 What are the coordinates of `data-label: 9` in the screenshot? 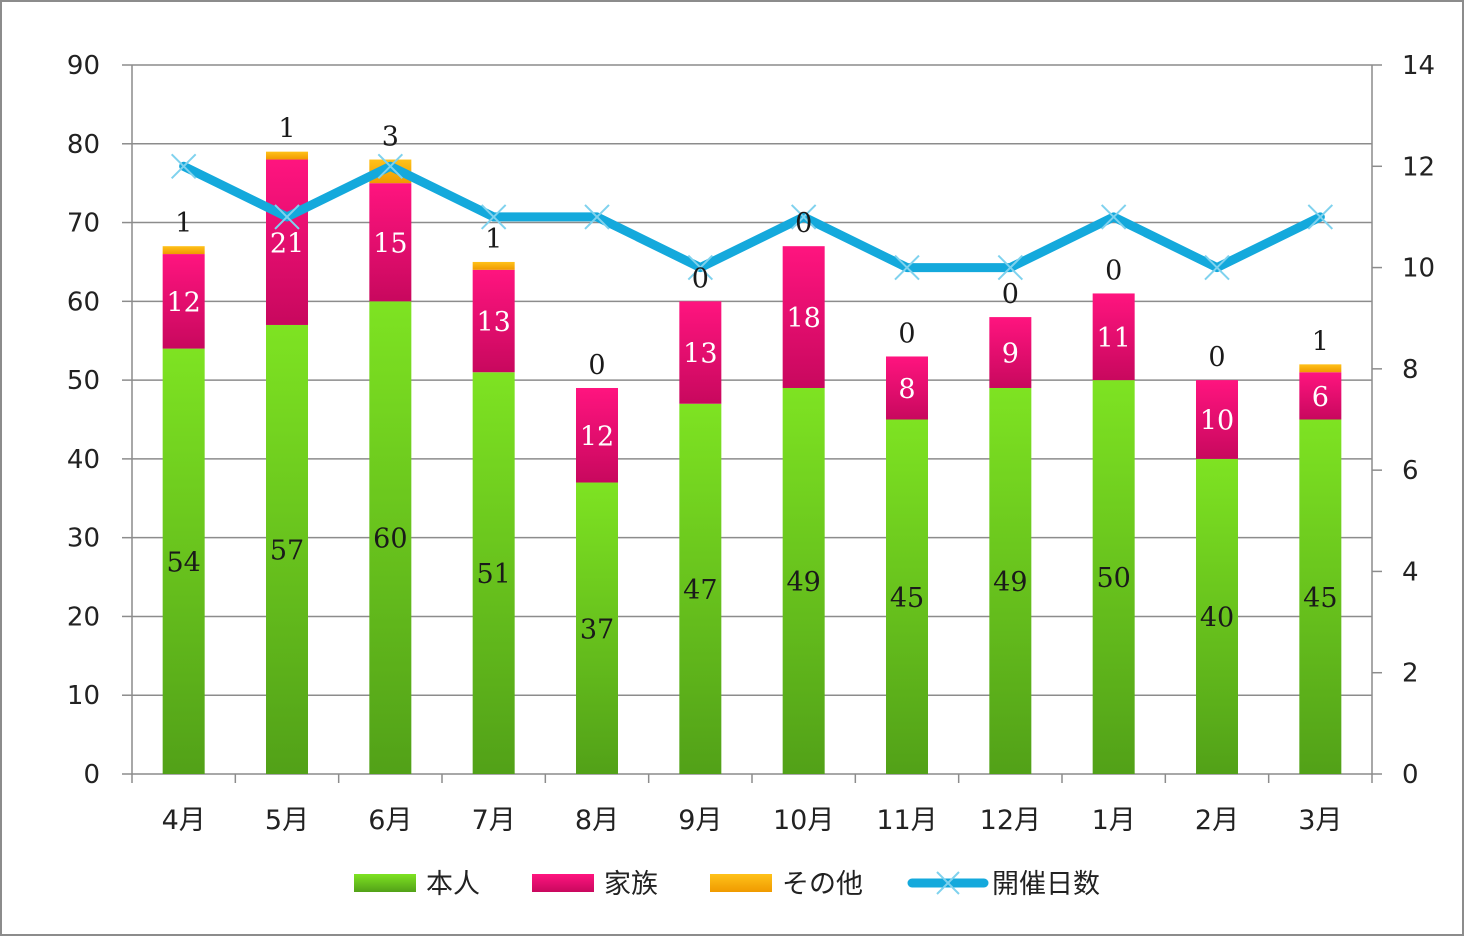 It's located at (1010, 354).